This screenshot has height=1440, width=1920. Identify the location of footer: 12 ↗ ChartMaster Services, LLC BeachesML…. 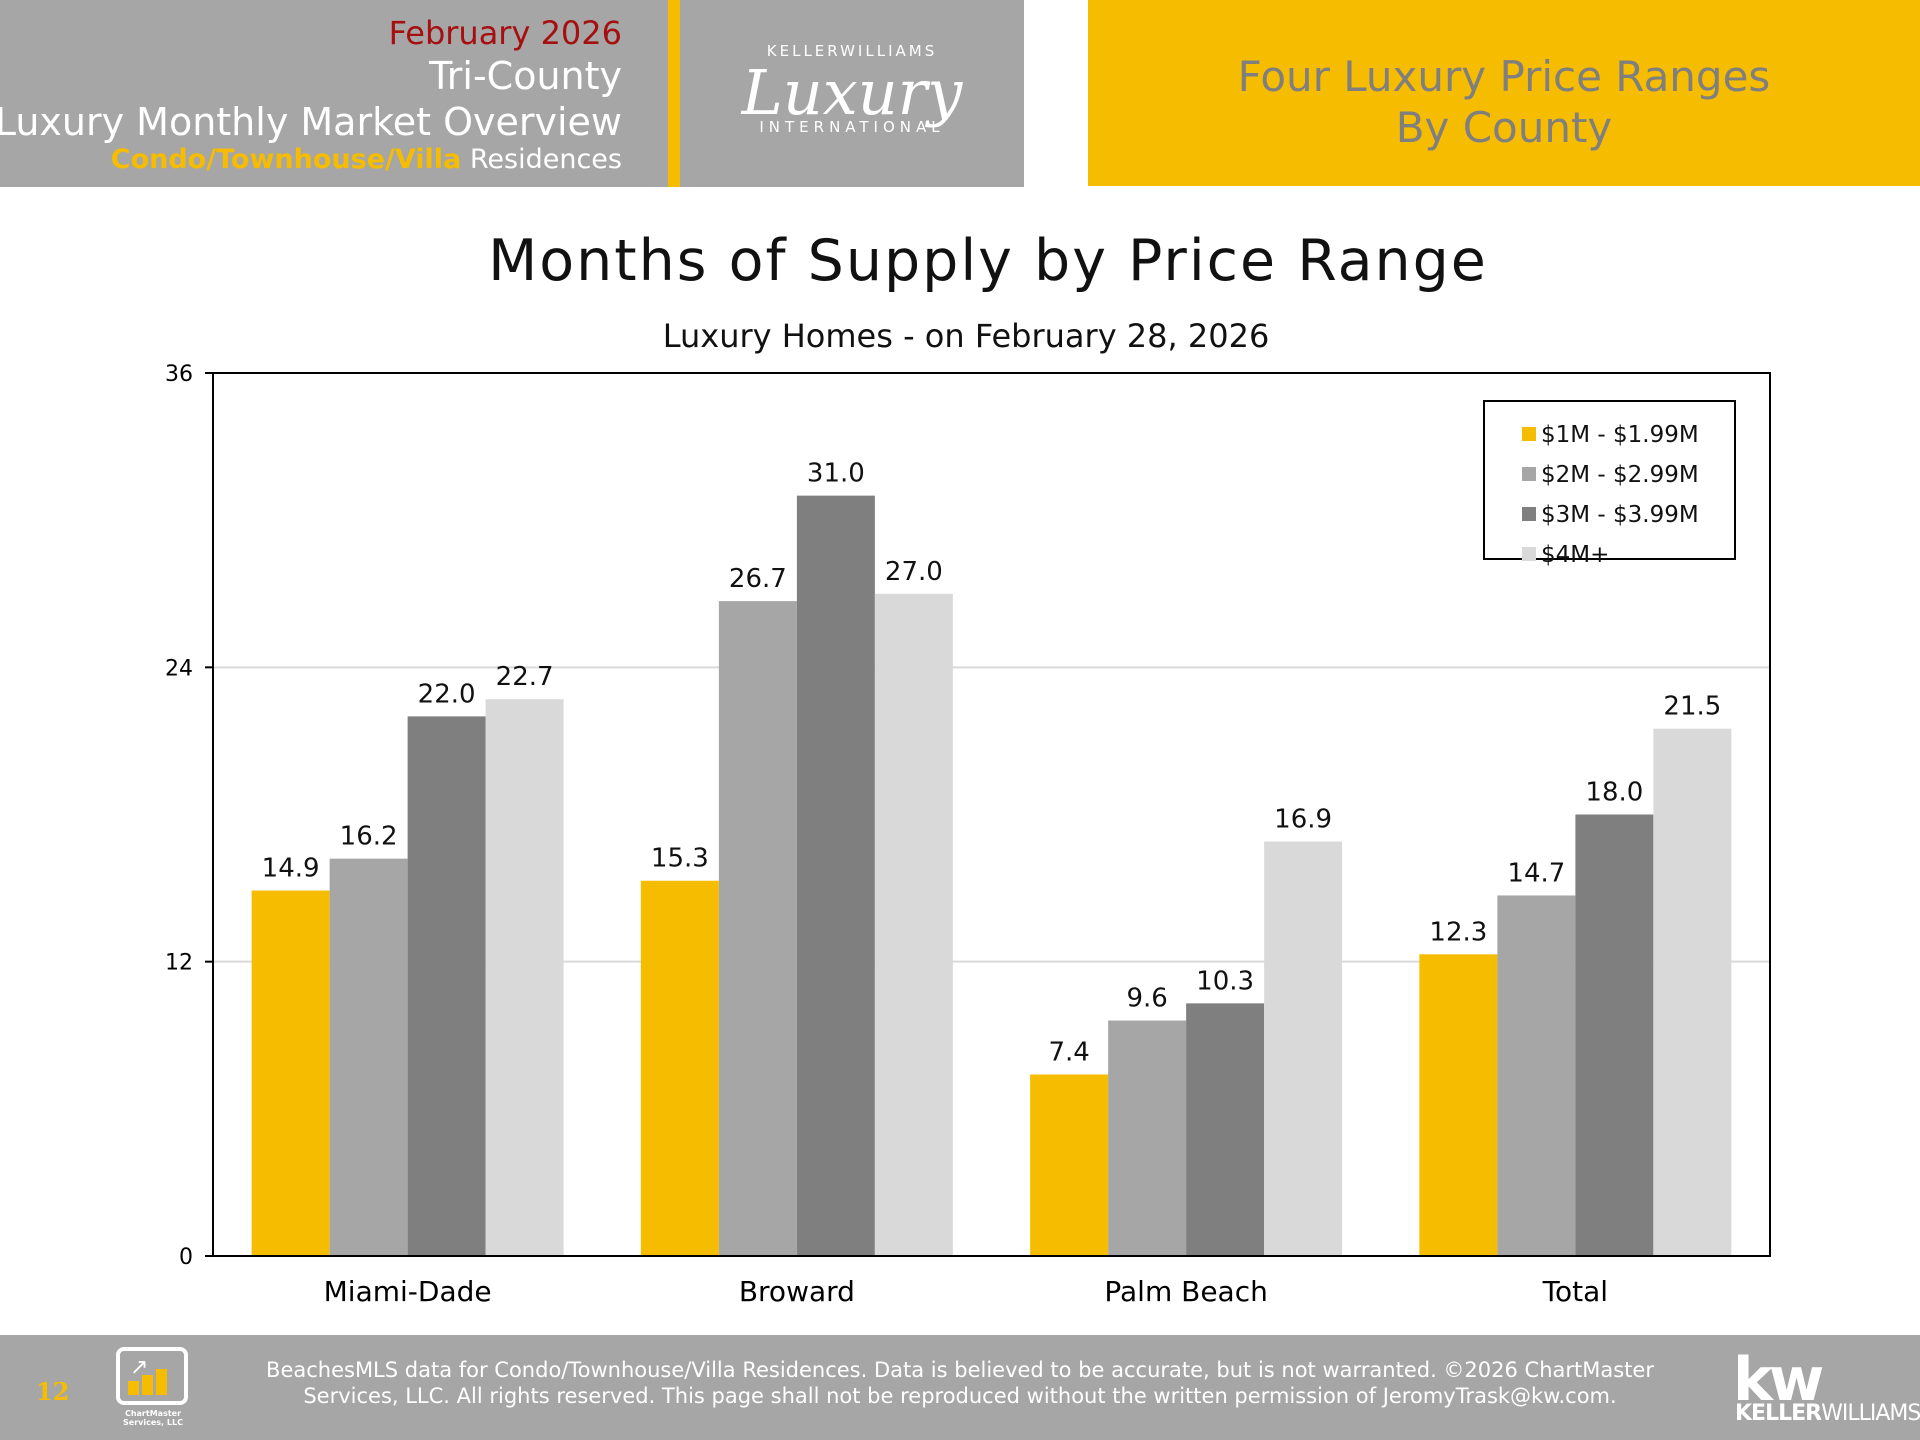
(960, 1387).